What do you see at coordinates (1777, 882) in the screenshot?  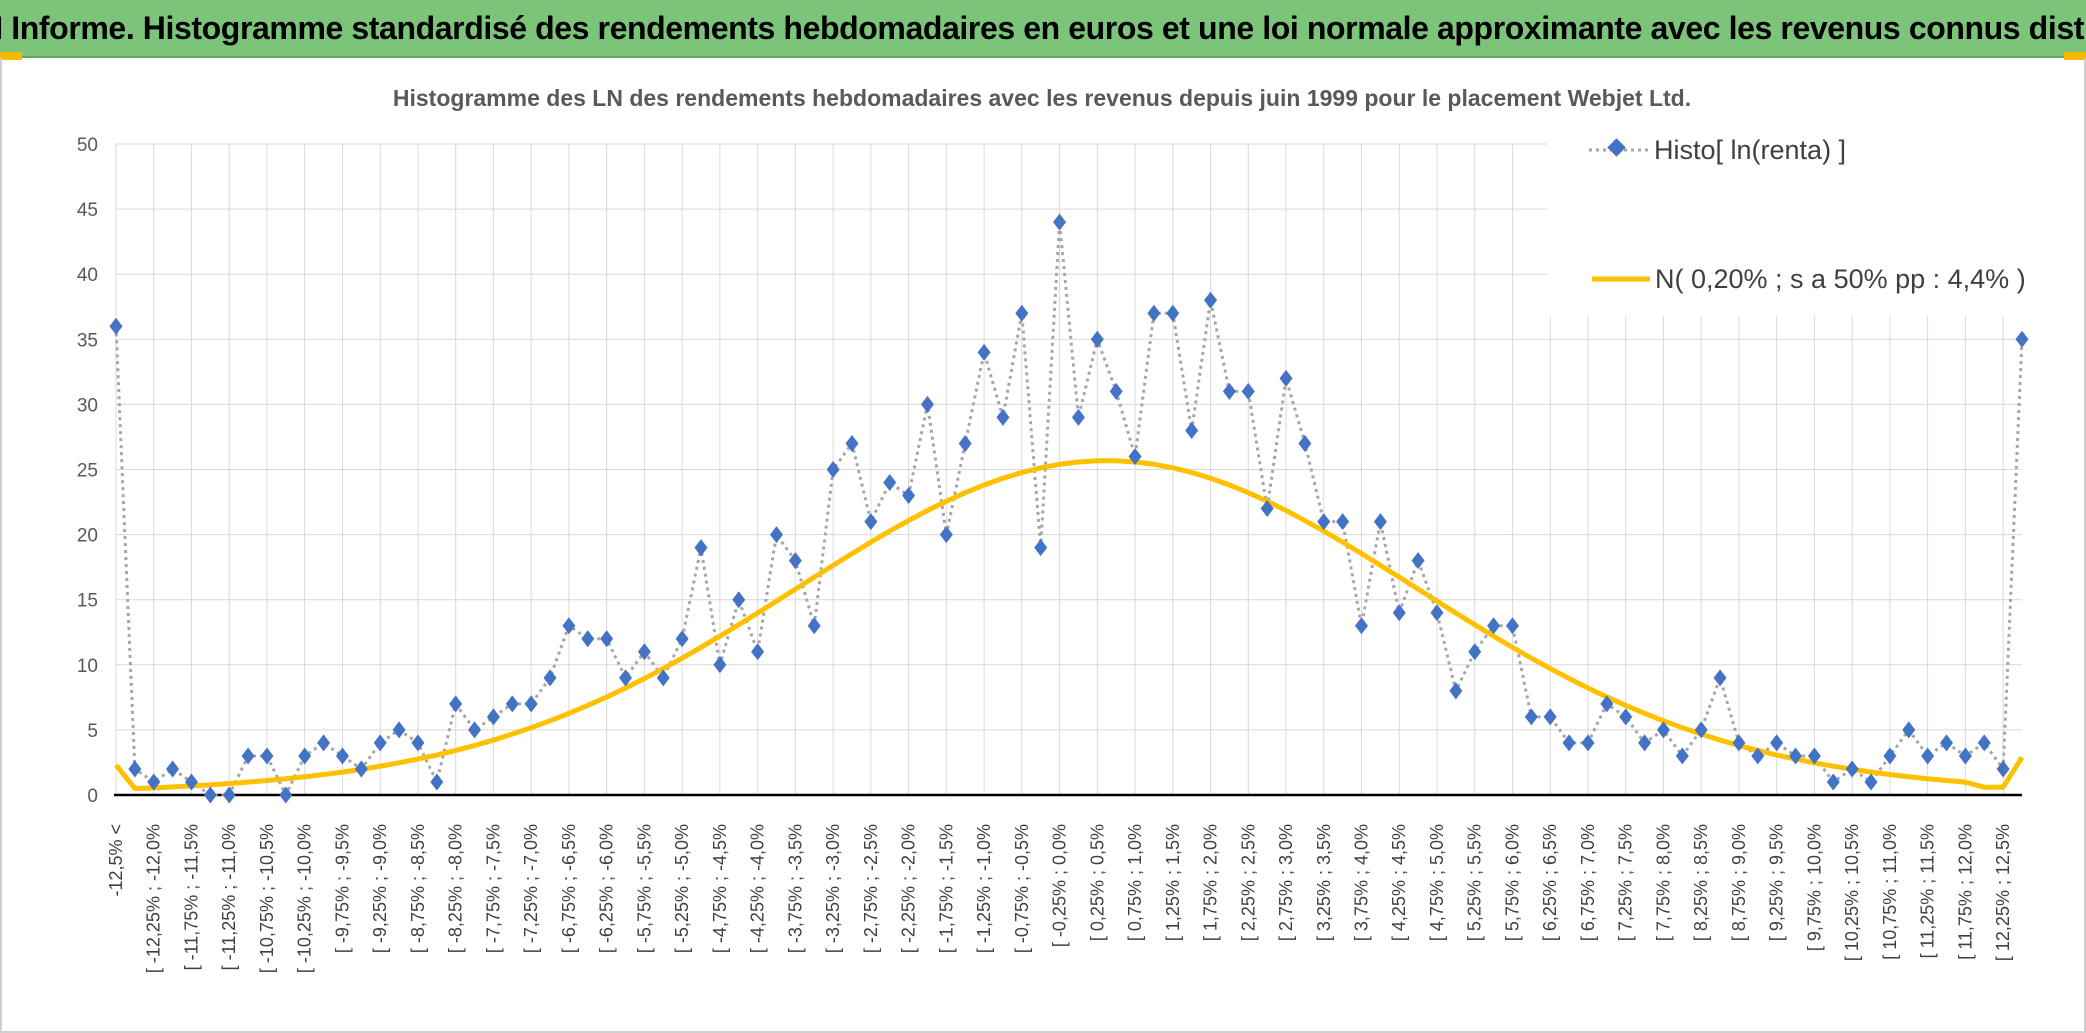 I see `x-tick-label: [ 9,25% ; 9,5%` at bounding box center [1777, 882].